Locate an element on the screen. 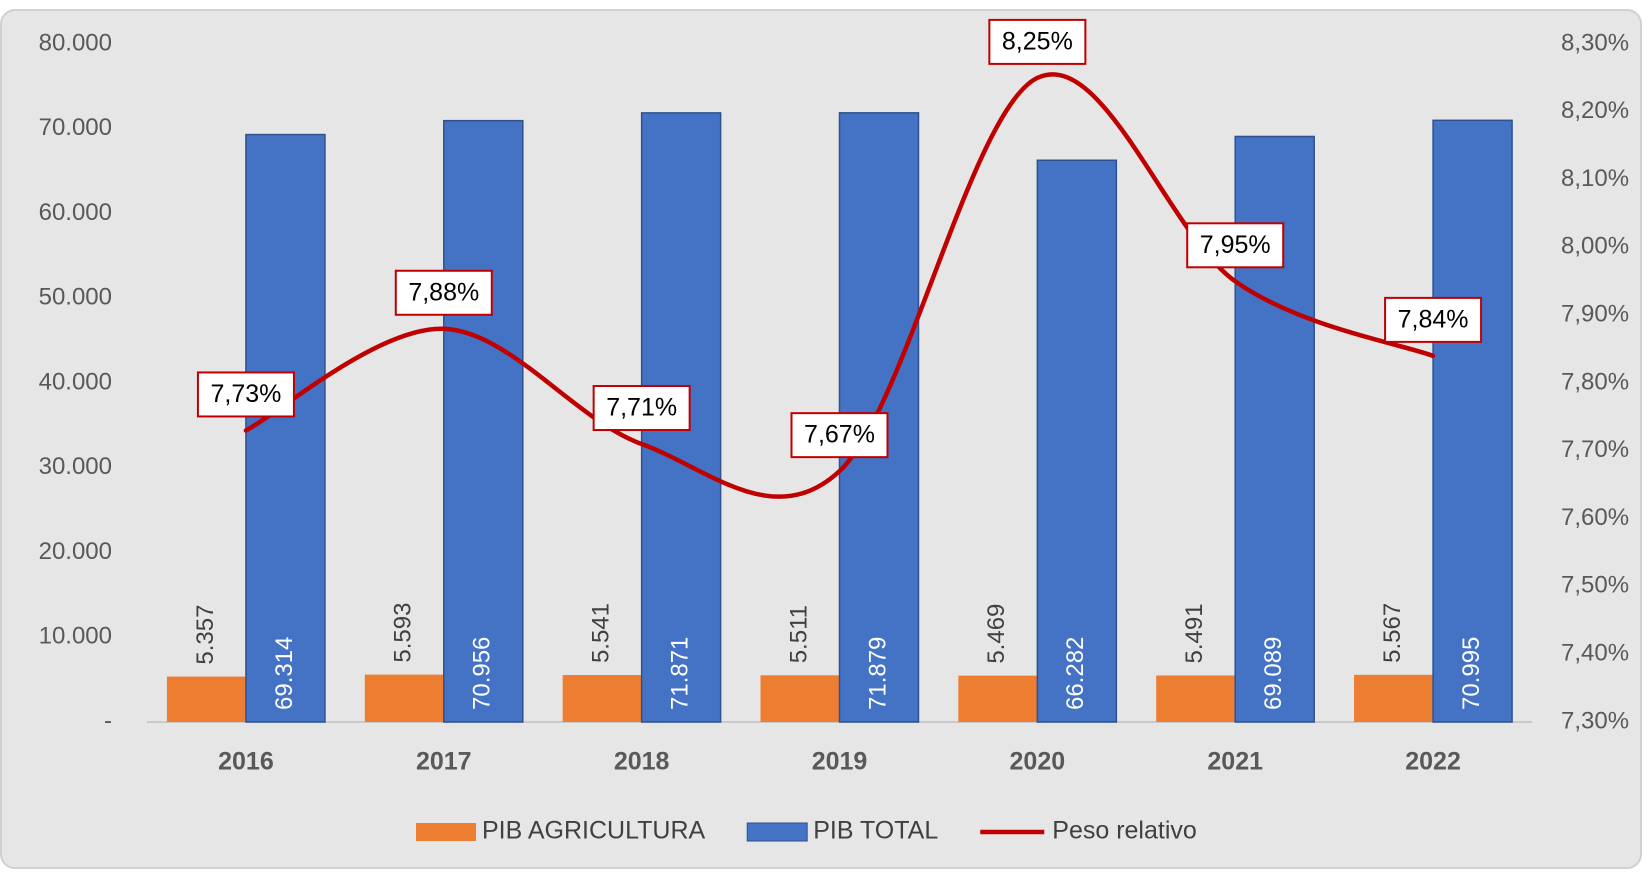 The width and height of the screenshot is (1645, 872). line-value-label-box: 8,25% is located at coordinates (1037, 41).